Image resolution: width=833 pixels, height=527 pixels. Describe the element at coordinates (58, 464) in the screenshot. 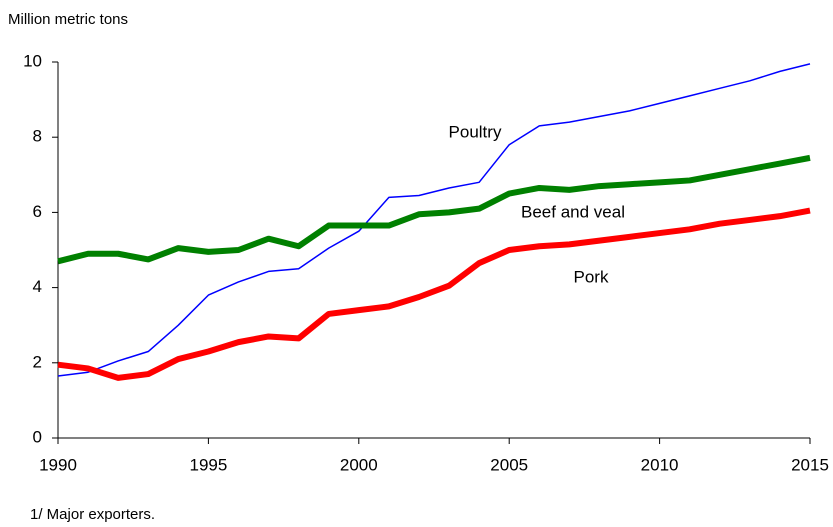

I see `x-tick-label: 1990` at that location.